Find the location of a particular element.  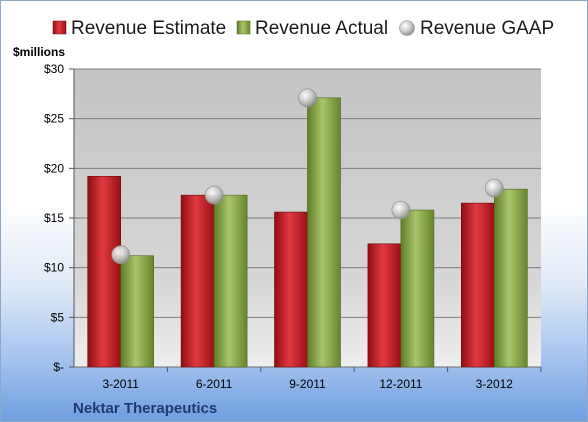

y-axis-ticks: $- $5 $10 $15 $20 $25 $30 is located at coordinates (59, 218).